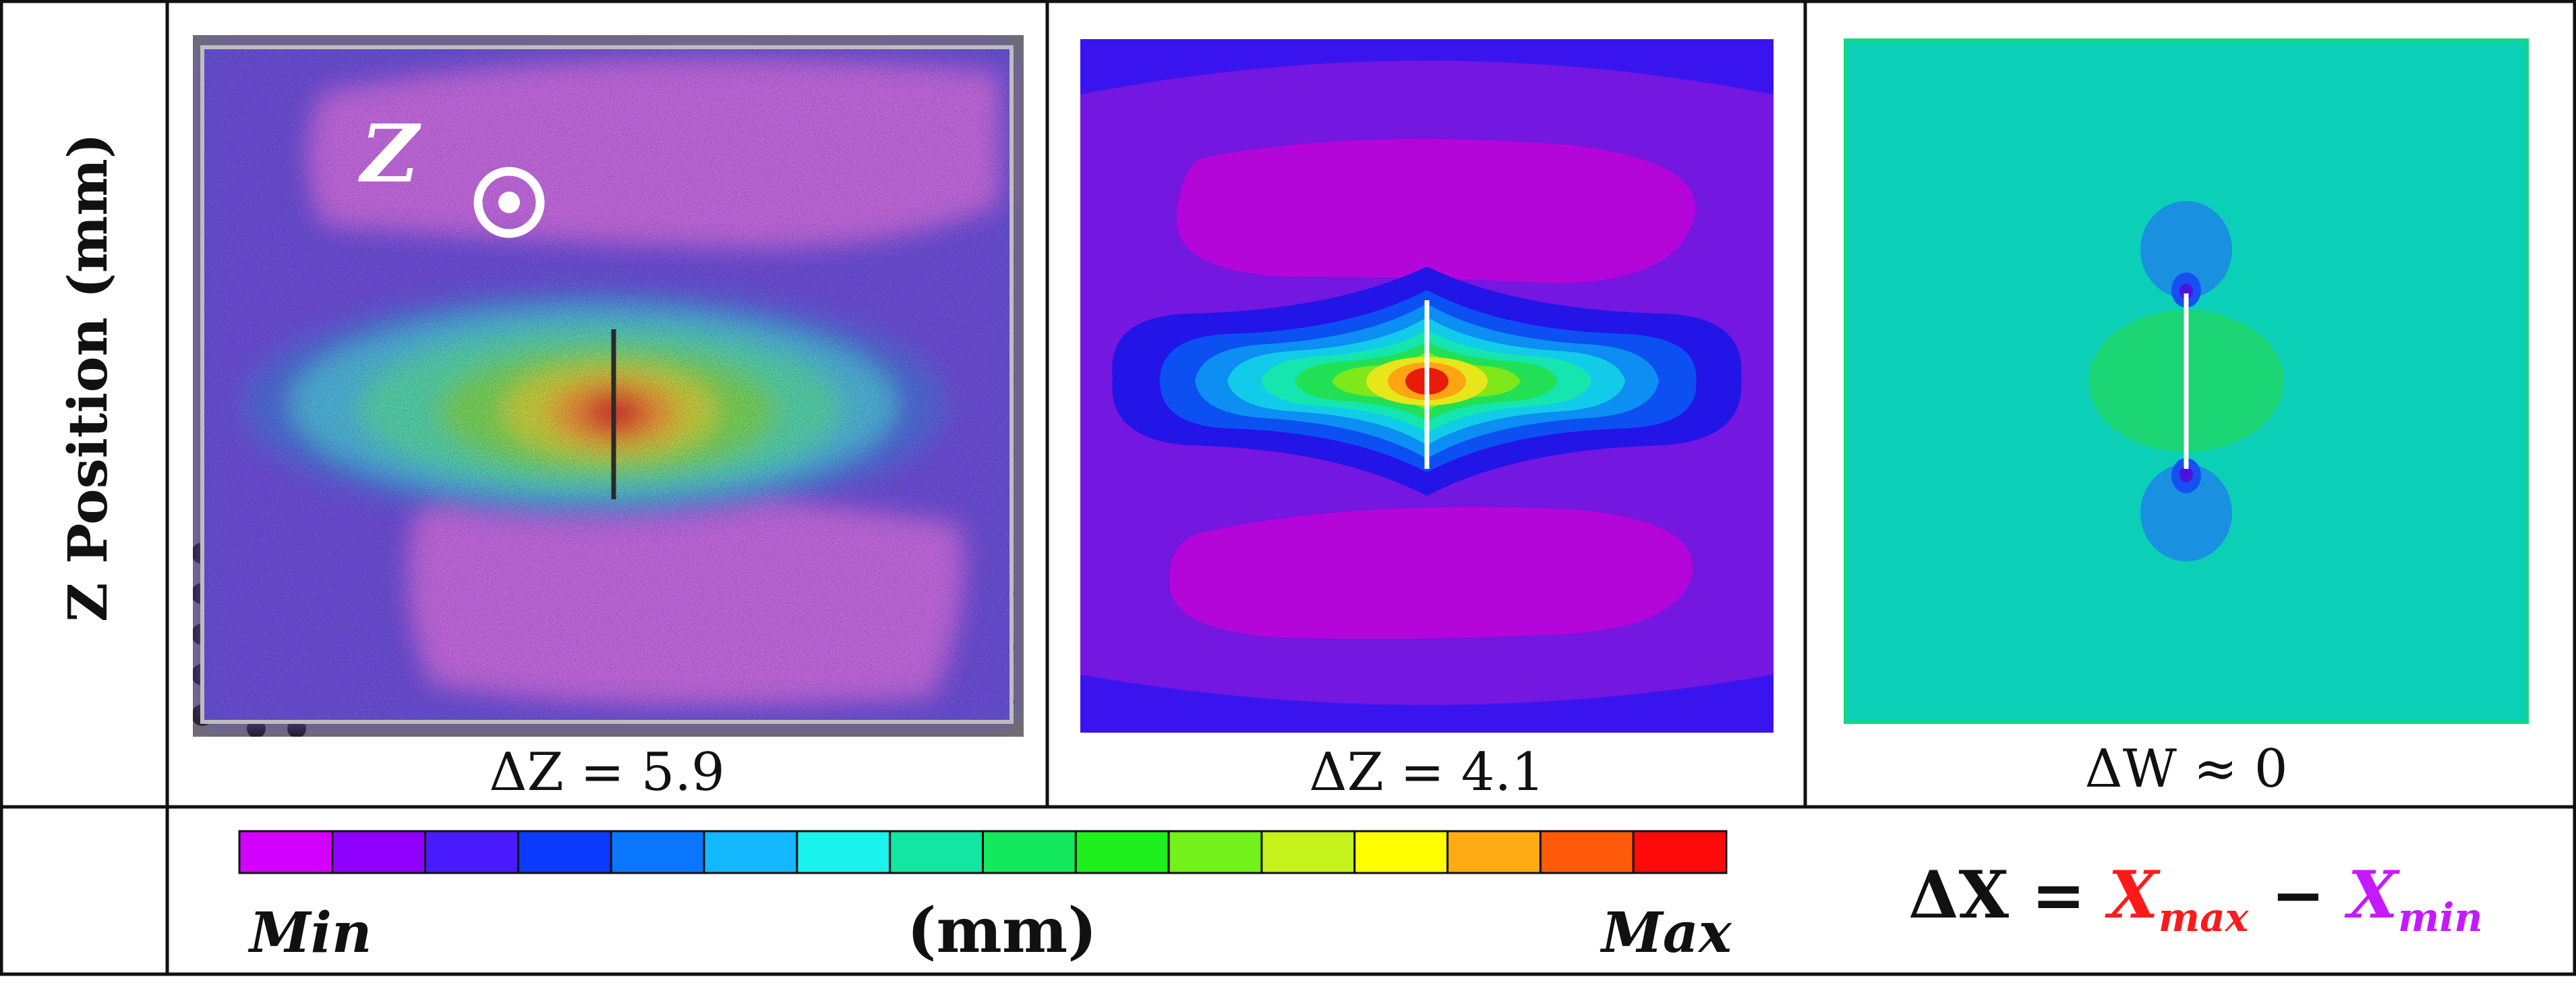 This screenshot has height=987, width=2576. I want to click on xmax-sub: max, so click(2203, 917).